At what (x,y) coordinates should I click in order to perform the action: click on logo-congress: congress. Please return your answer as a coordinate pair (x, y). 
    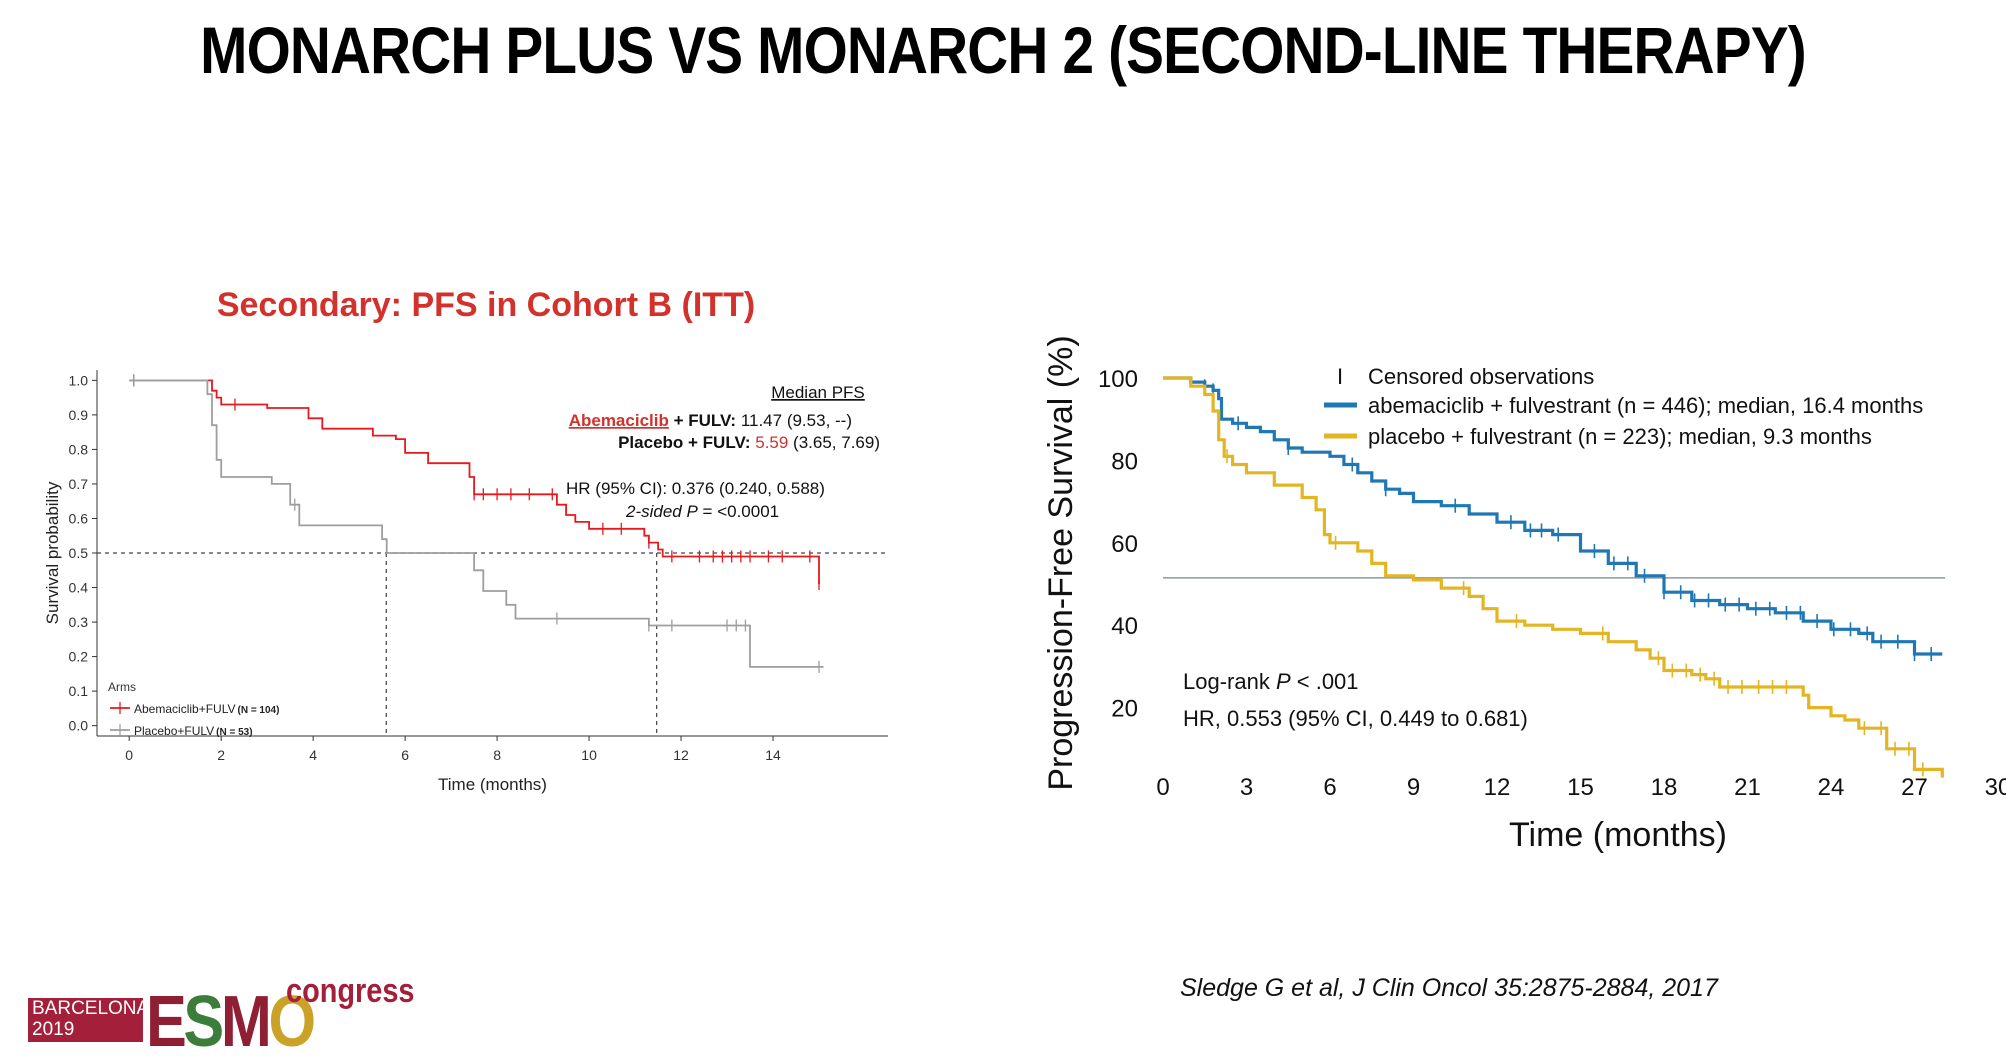
    Looking at the image, I should click on (350, 991).